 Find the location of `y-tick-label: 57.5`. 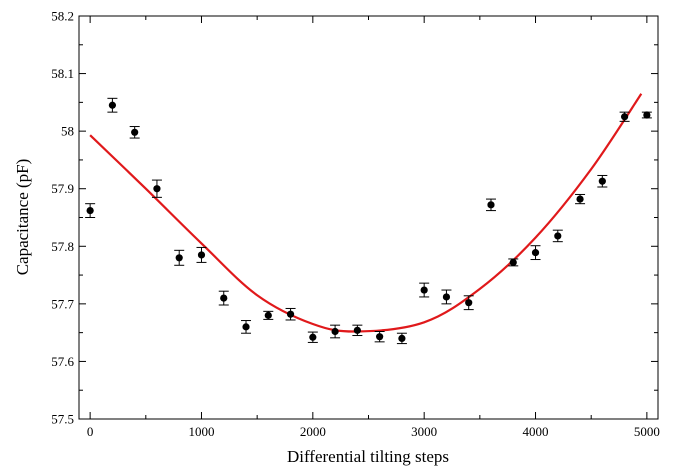

y-tick-label: 57.5 is located at coordinates (62, 419).